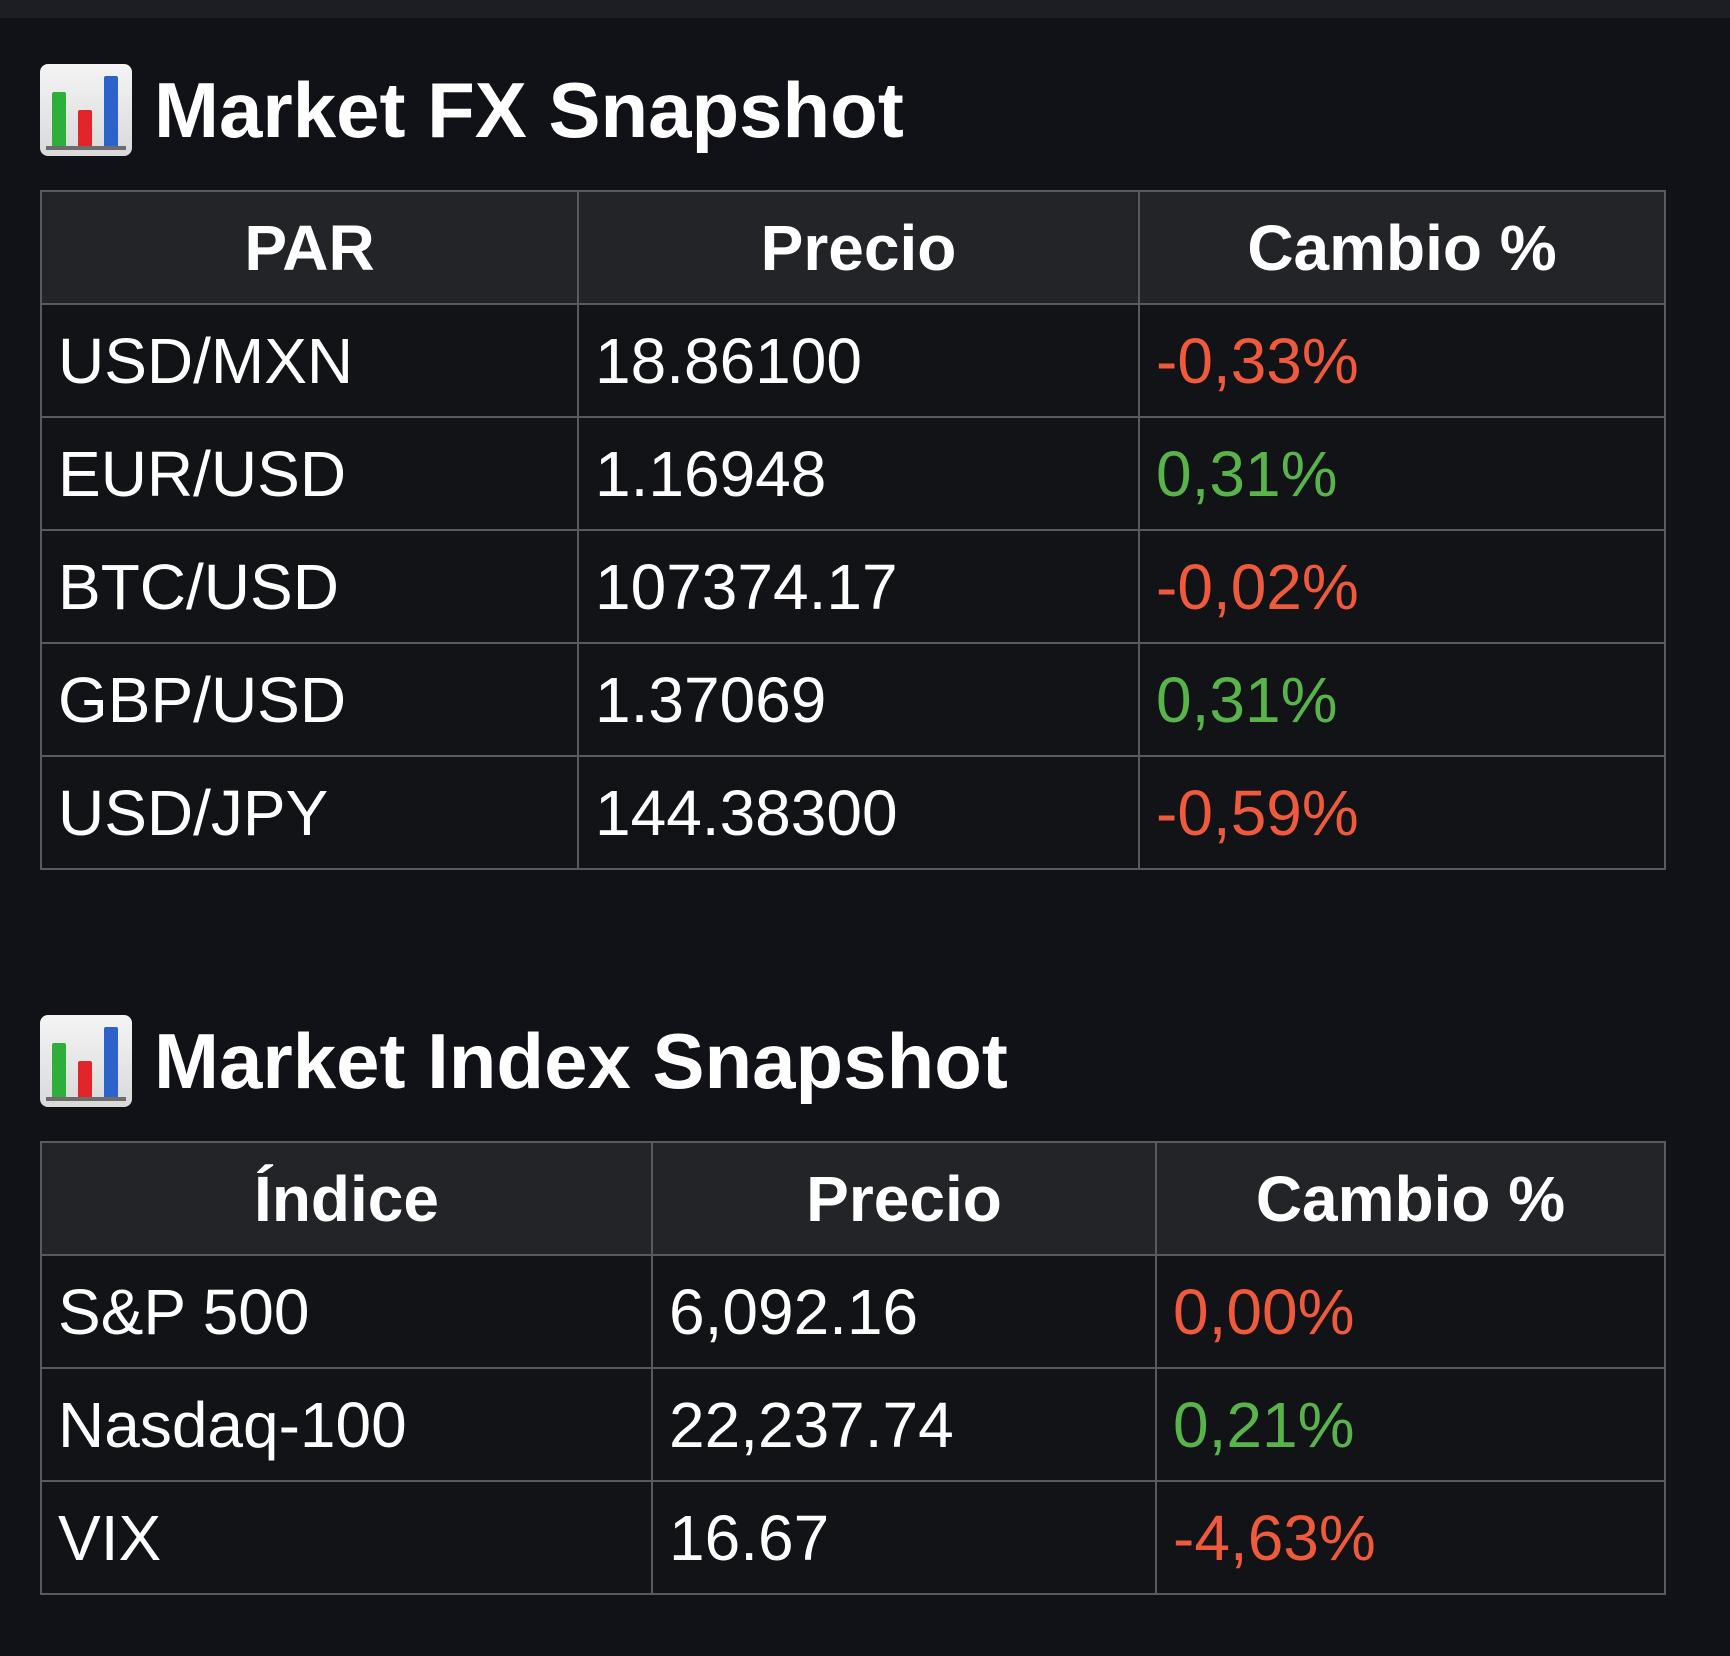  Describe the element at coordinates (1410, 1424) in the screenshot. I see `change-cell: 0,21%` at that location.